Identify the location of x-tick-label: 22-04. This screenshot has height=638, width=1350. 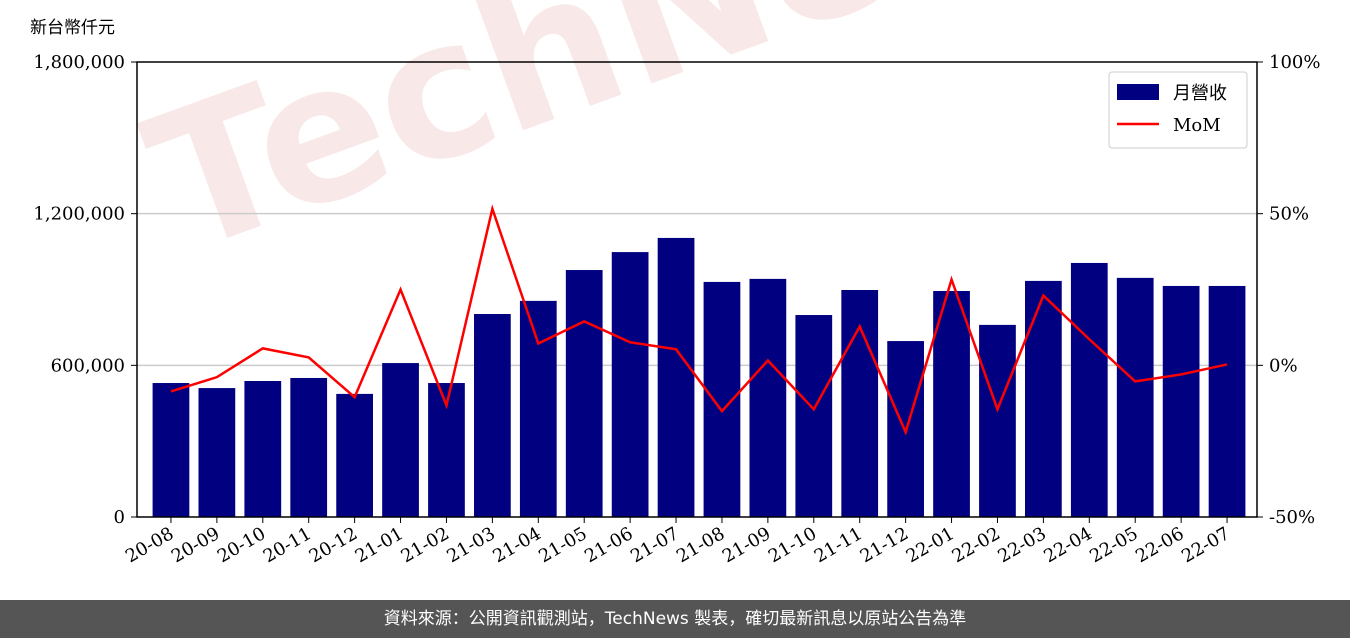
(1067, 545).